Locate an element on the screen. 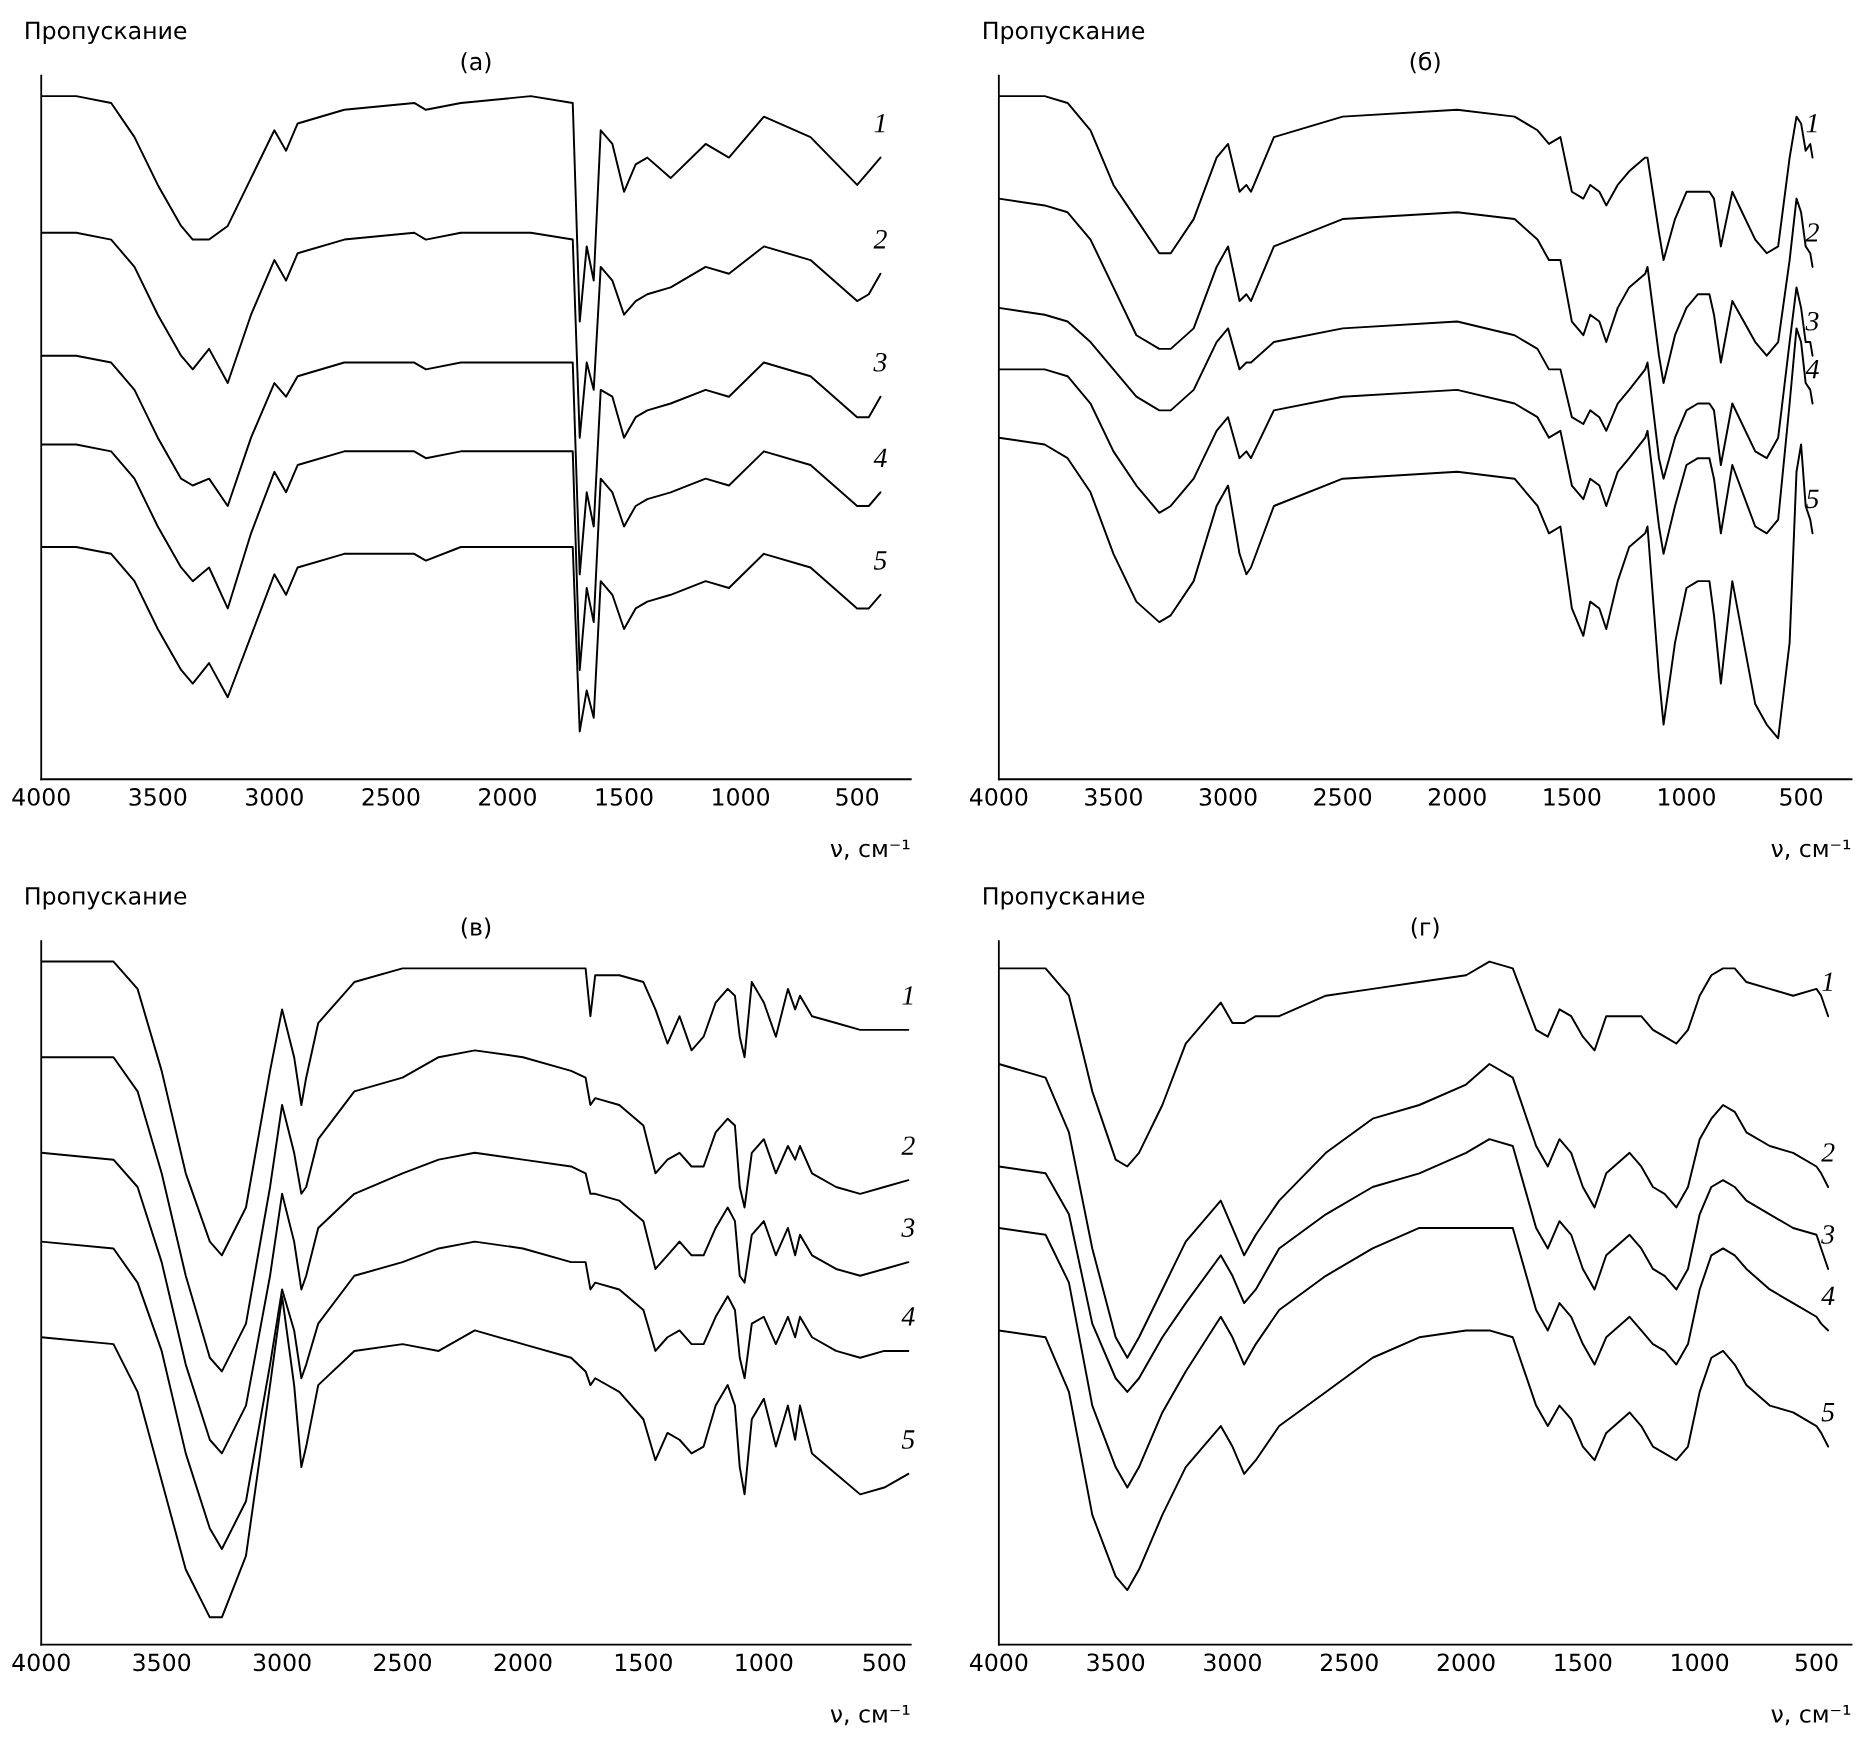  chart-title: (г) is located at coordinates (1425, 928).